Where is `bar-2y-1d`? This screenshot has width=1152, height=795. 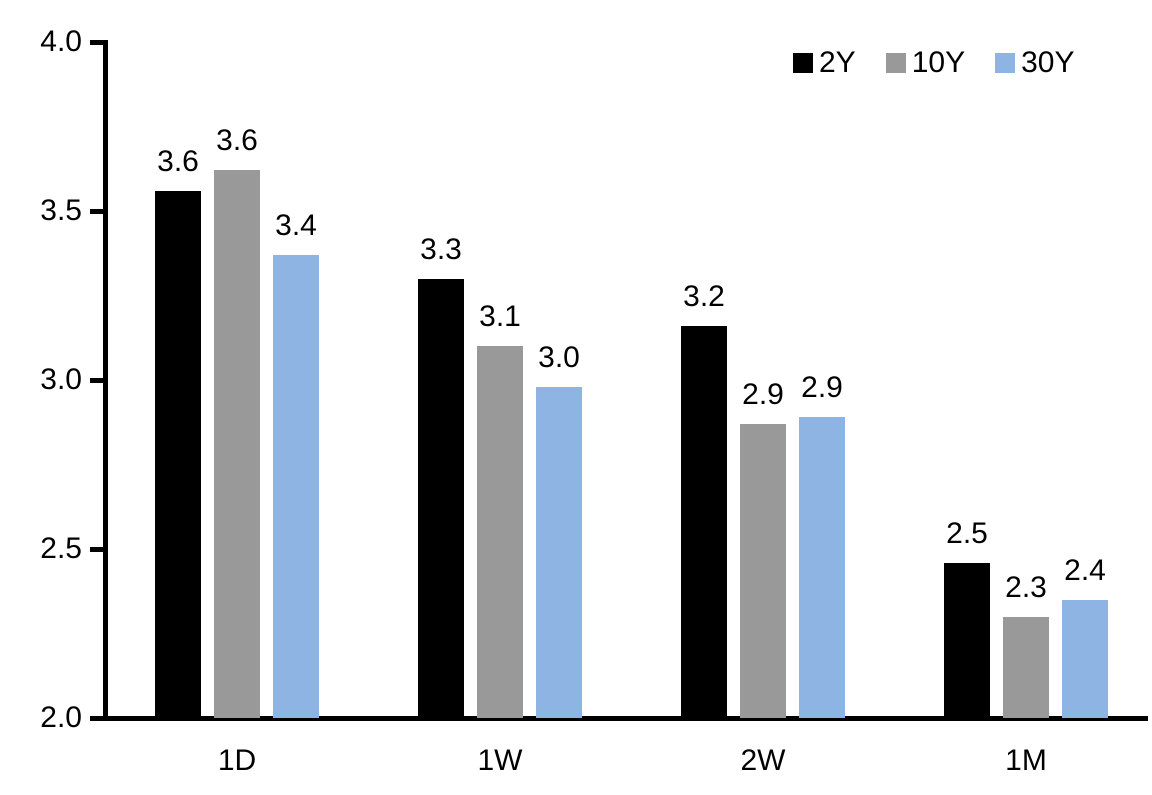
bar-2y-1d is located at coordinates (178, 454).